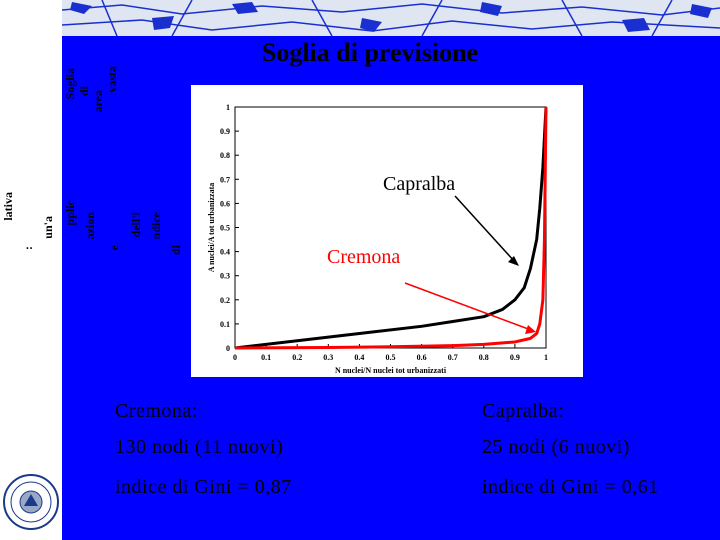 The height and width of the screenshot is (540, 720). What do you see at coordinates (225, 155) in the screenshot?
I see `y-tick-label: 0.8` at bounding box center [225, 155].